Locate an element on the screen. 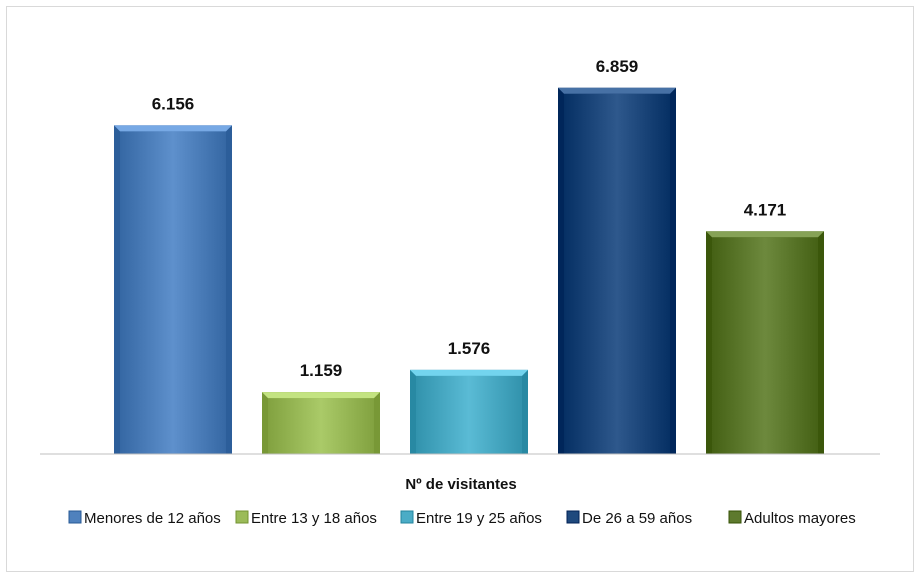 The image size is (923, 579). legend-label-2: Entre 19 y 25 años is located at coordinates (479, 518).